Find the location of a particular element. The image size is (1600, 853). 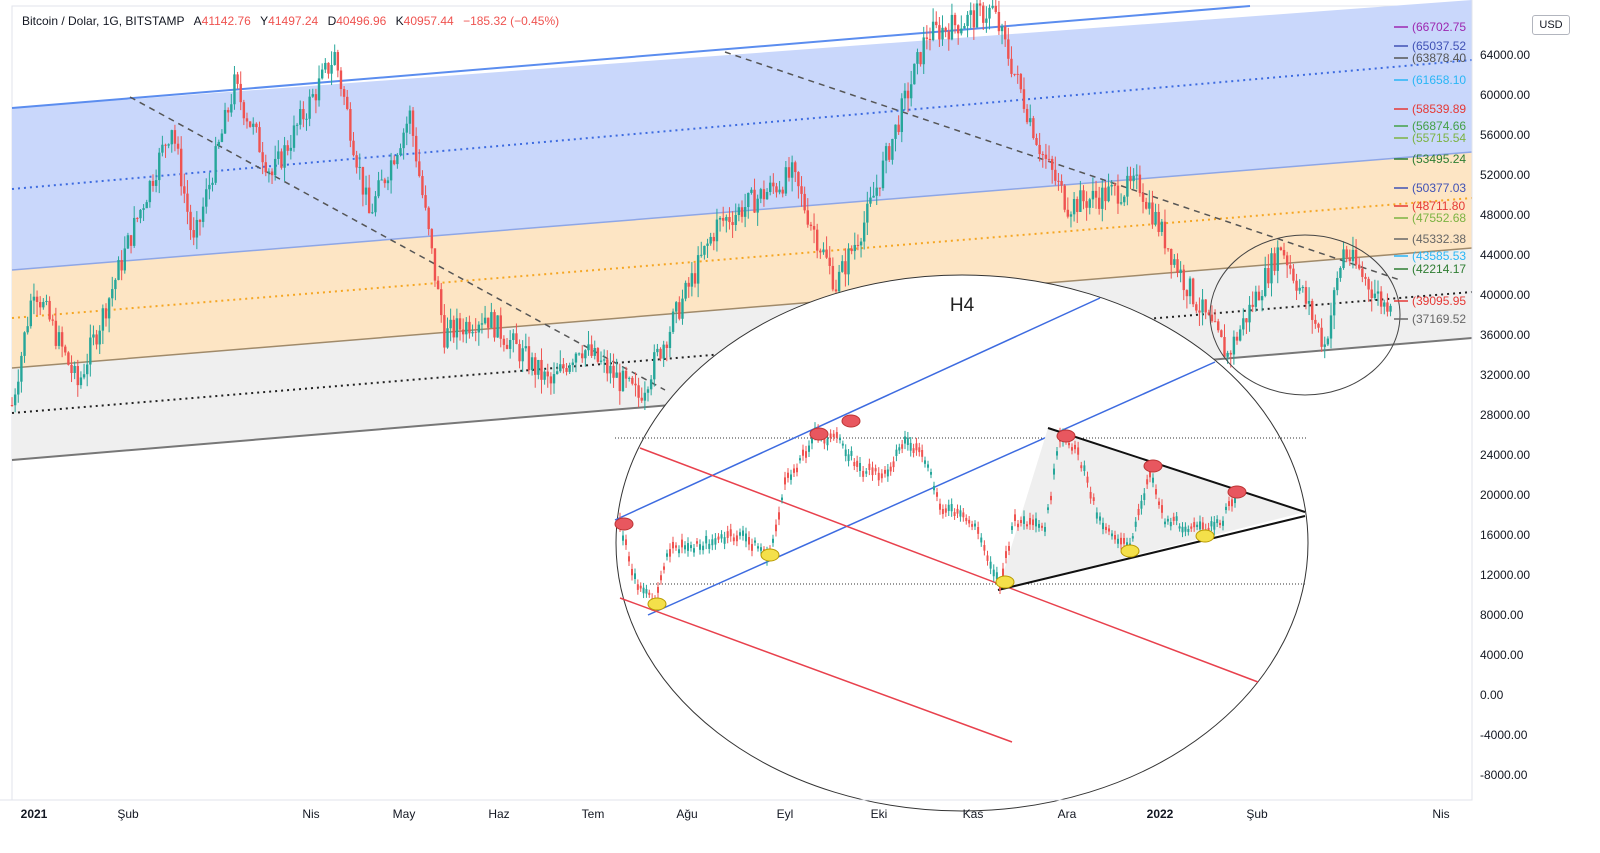

y-tick-label: -8000.00 is located at coordinates (1504, 775).